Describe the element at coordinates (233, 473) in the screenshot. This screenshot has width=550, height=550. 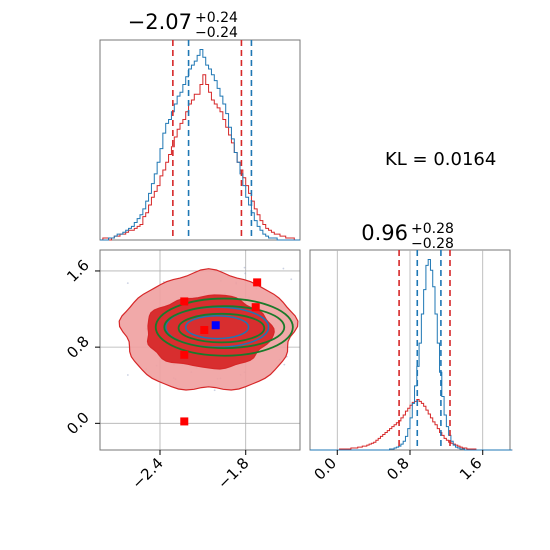
I see `joint-xtick-label-1: −1.8` at that location.